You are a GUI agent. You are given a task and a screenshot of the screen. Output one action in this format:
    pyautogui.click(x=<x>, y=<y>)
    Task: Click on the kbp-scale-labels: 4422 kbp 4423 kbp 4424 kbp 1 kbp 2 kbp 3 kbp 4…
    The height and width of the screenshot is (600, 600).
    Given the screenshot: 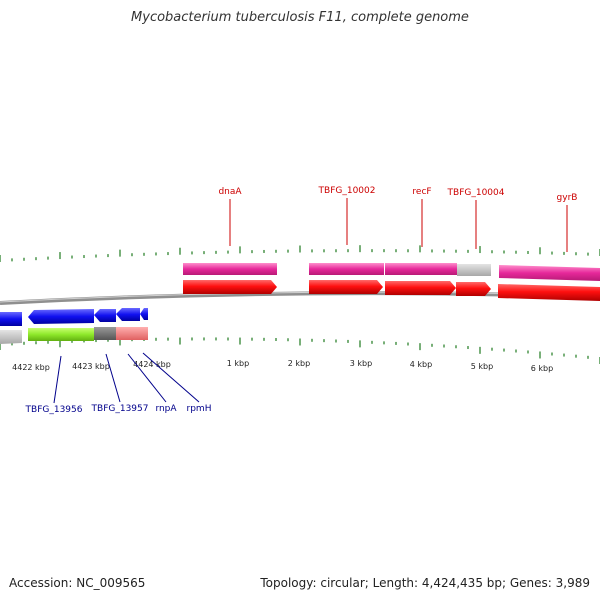 What is the action you would take?
    pyautogui.click(x=282, y=366)
    